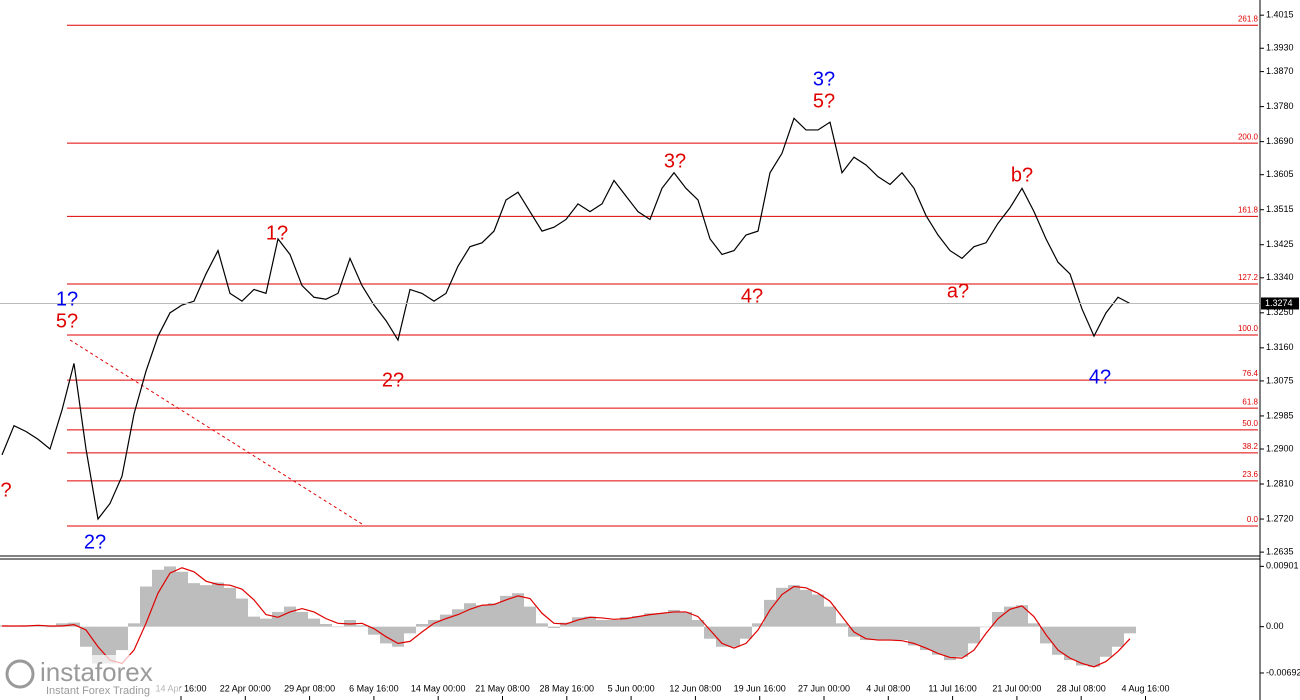  I want to click on y-tick-label: 1.3340, so click(1280, 277).